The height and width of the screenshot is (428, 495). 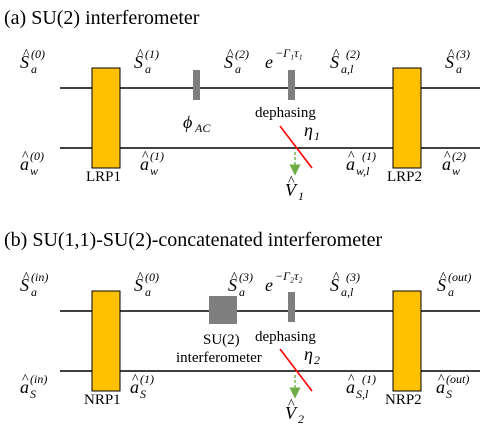 I want to click on lrp1-label: LRP1, so click(x=103, y=177).